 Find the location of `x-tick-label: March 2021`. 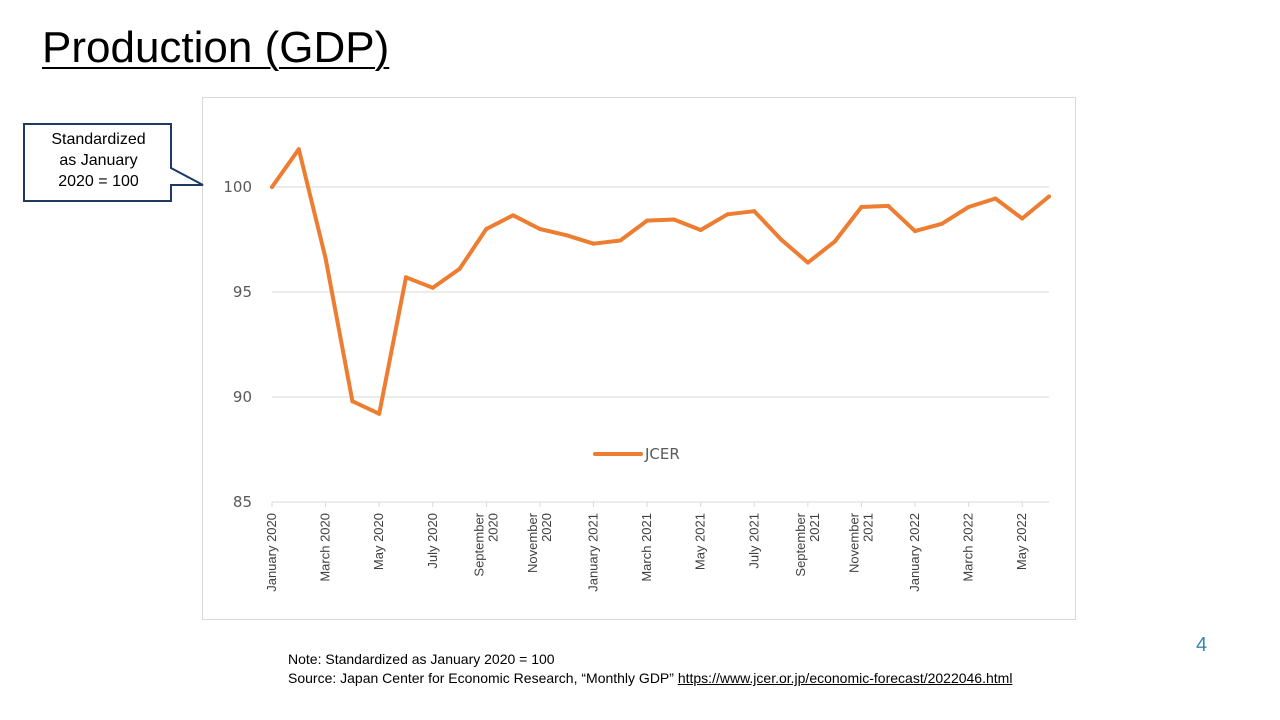

x-tick-label: March 2021 is located at coordinates (646, 547).